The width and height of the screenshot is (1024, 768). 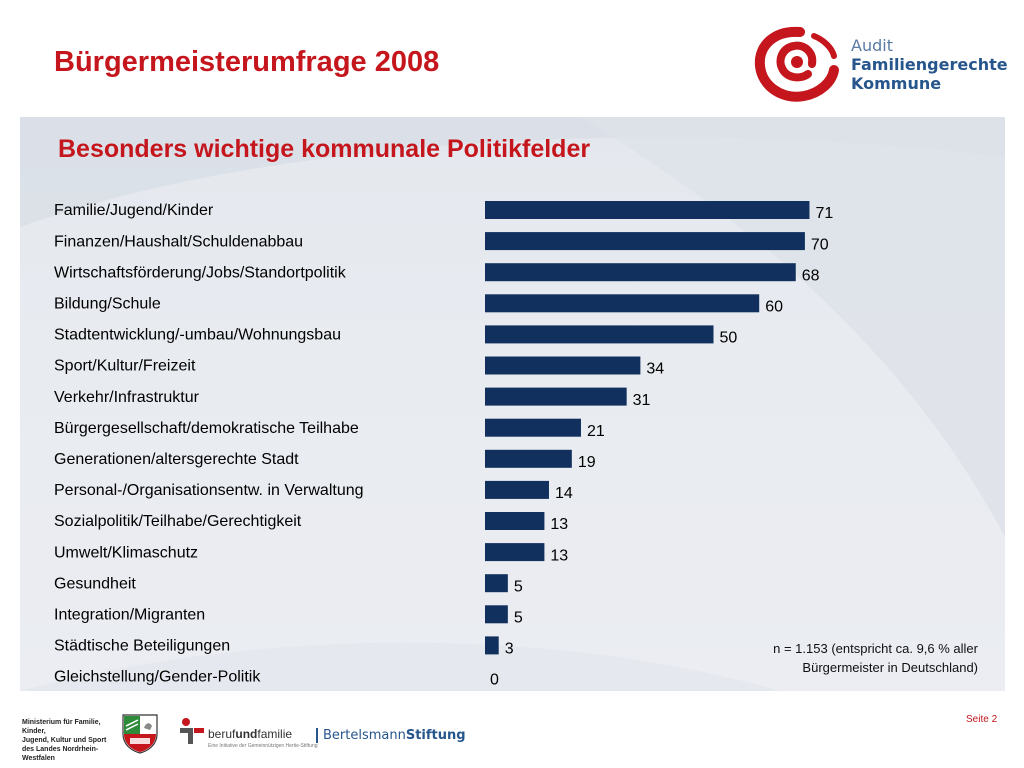 I want to click on category-label: Sozialpolitik/Teilhabe/Gerechtigkeit, so click(x=178, y=521).